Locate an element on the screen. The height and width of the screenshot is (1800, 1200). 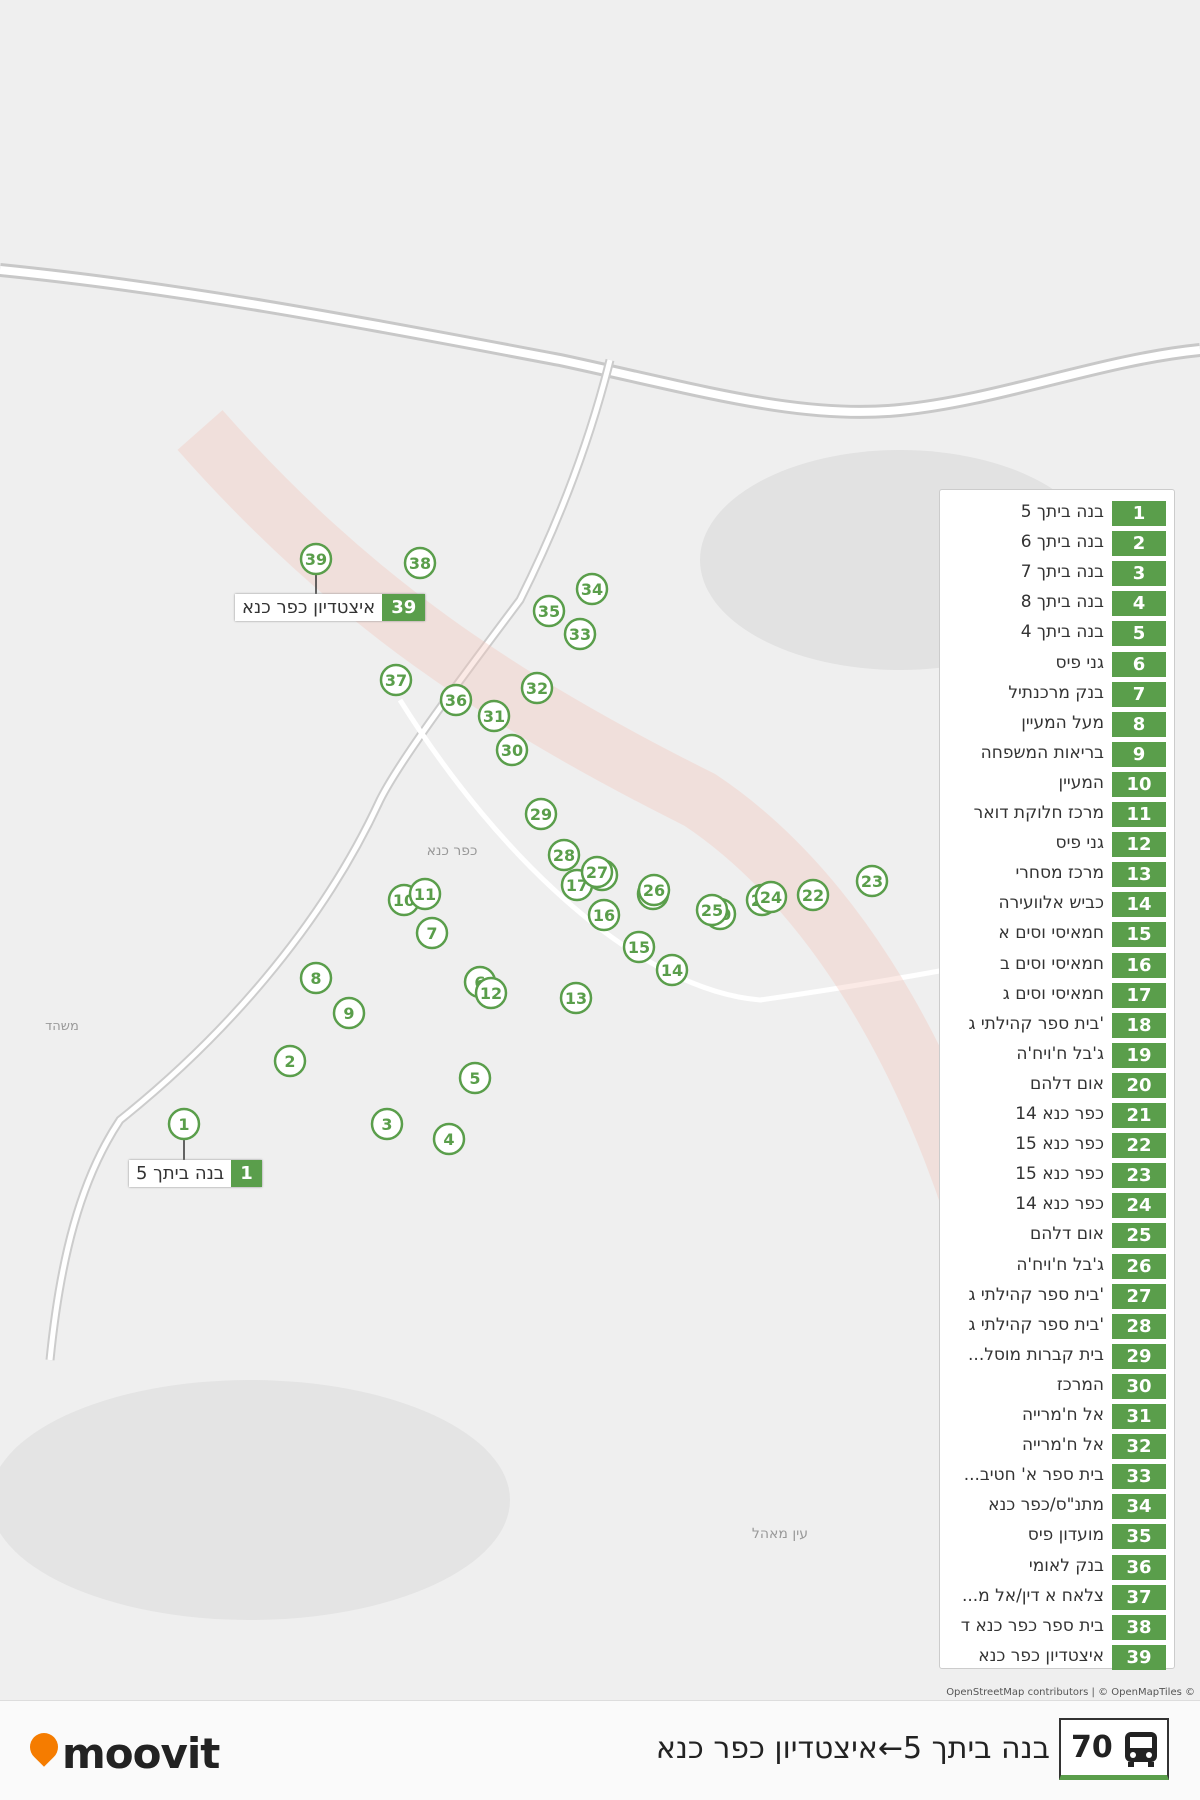
stop-name: בנק לאומי is located at coordinates (1066, 1565).